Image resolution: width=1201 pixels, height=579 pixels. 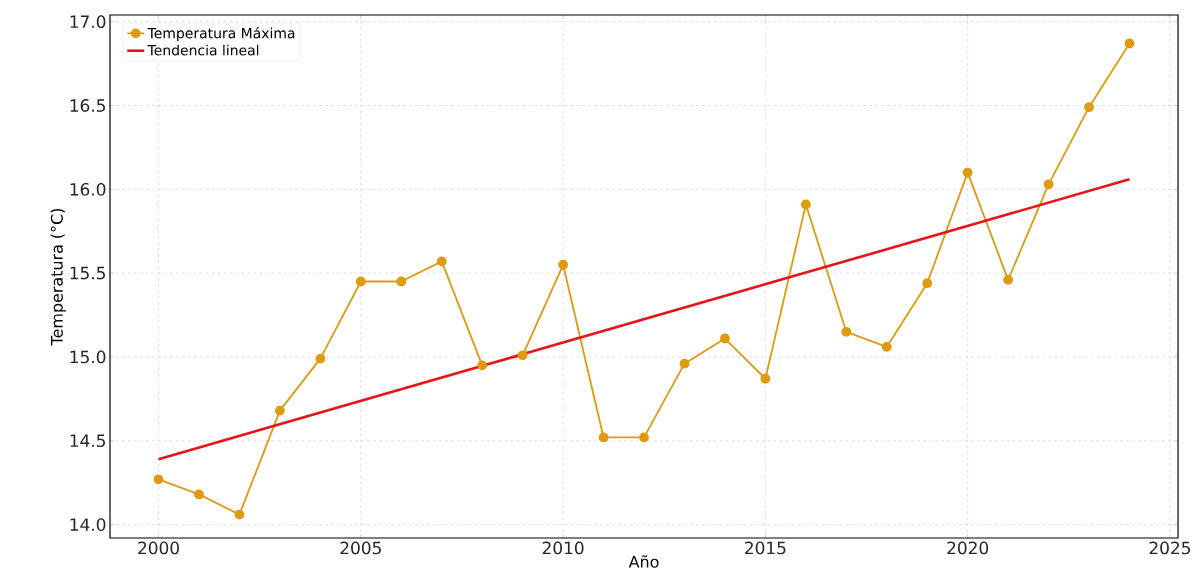 I want to click on legend-label: Tendencia lineal, so click(x=203, y=50).